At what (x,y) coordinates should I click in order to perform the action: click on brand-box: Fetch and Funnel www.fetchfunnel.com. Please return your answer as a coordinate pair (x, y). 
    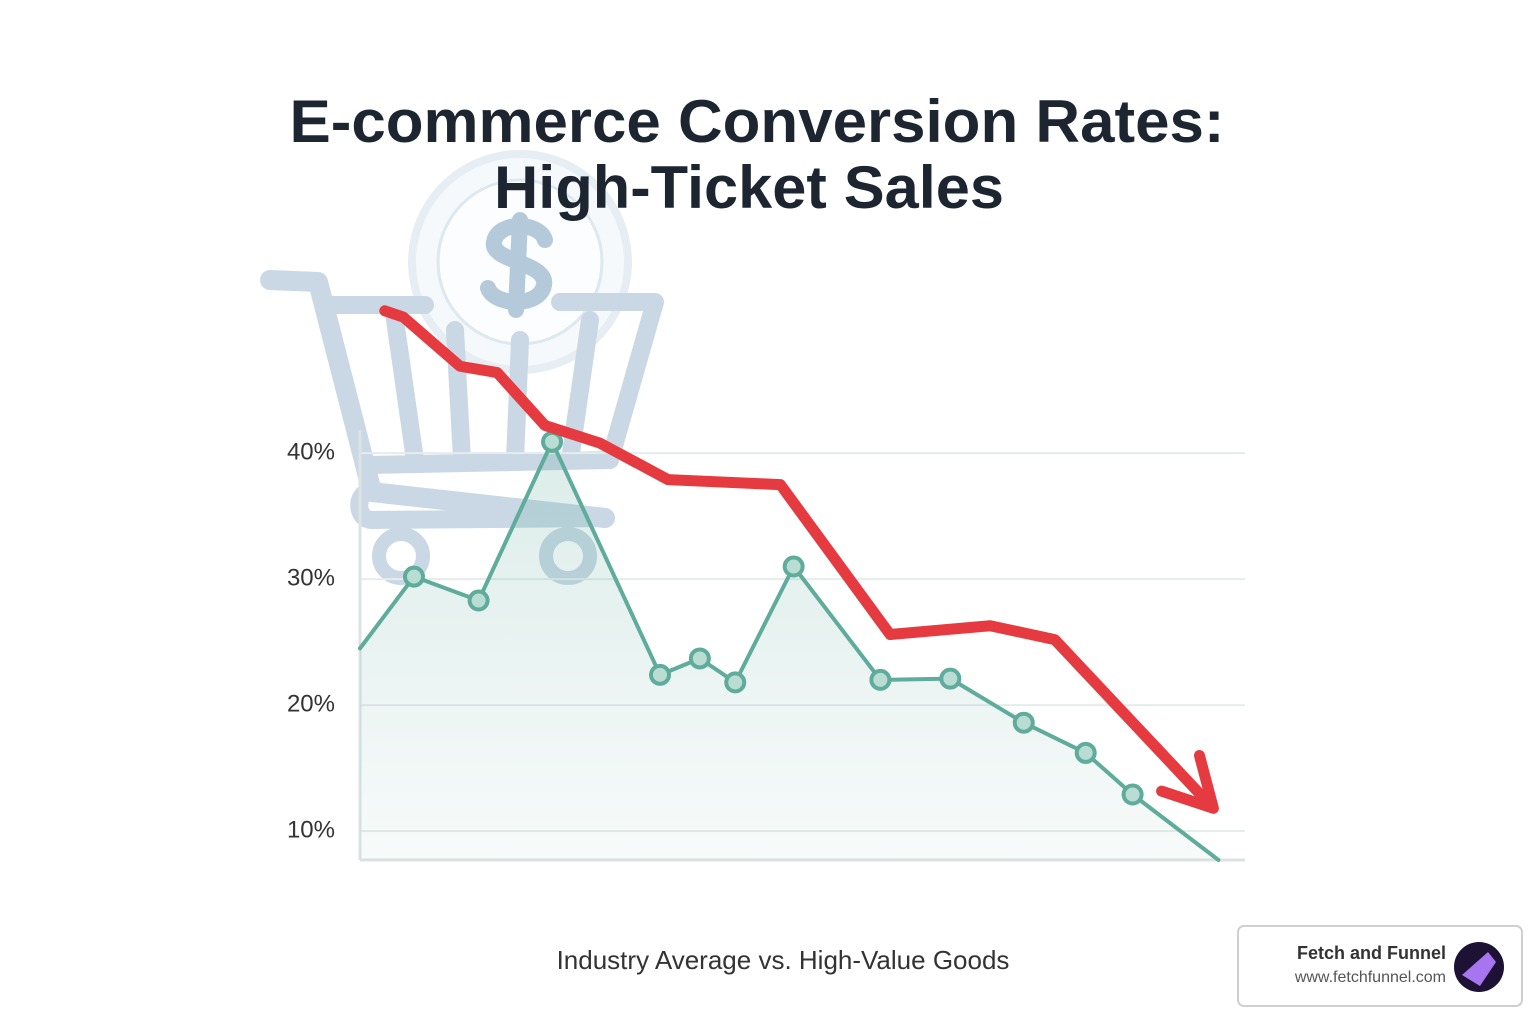
    Looking at the image, I should click on (1380, 966).